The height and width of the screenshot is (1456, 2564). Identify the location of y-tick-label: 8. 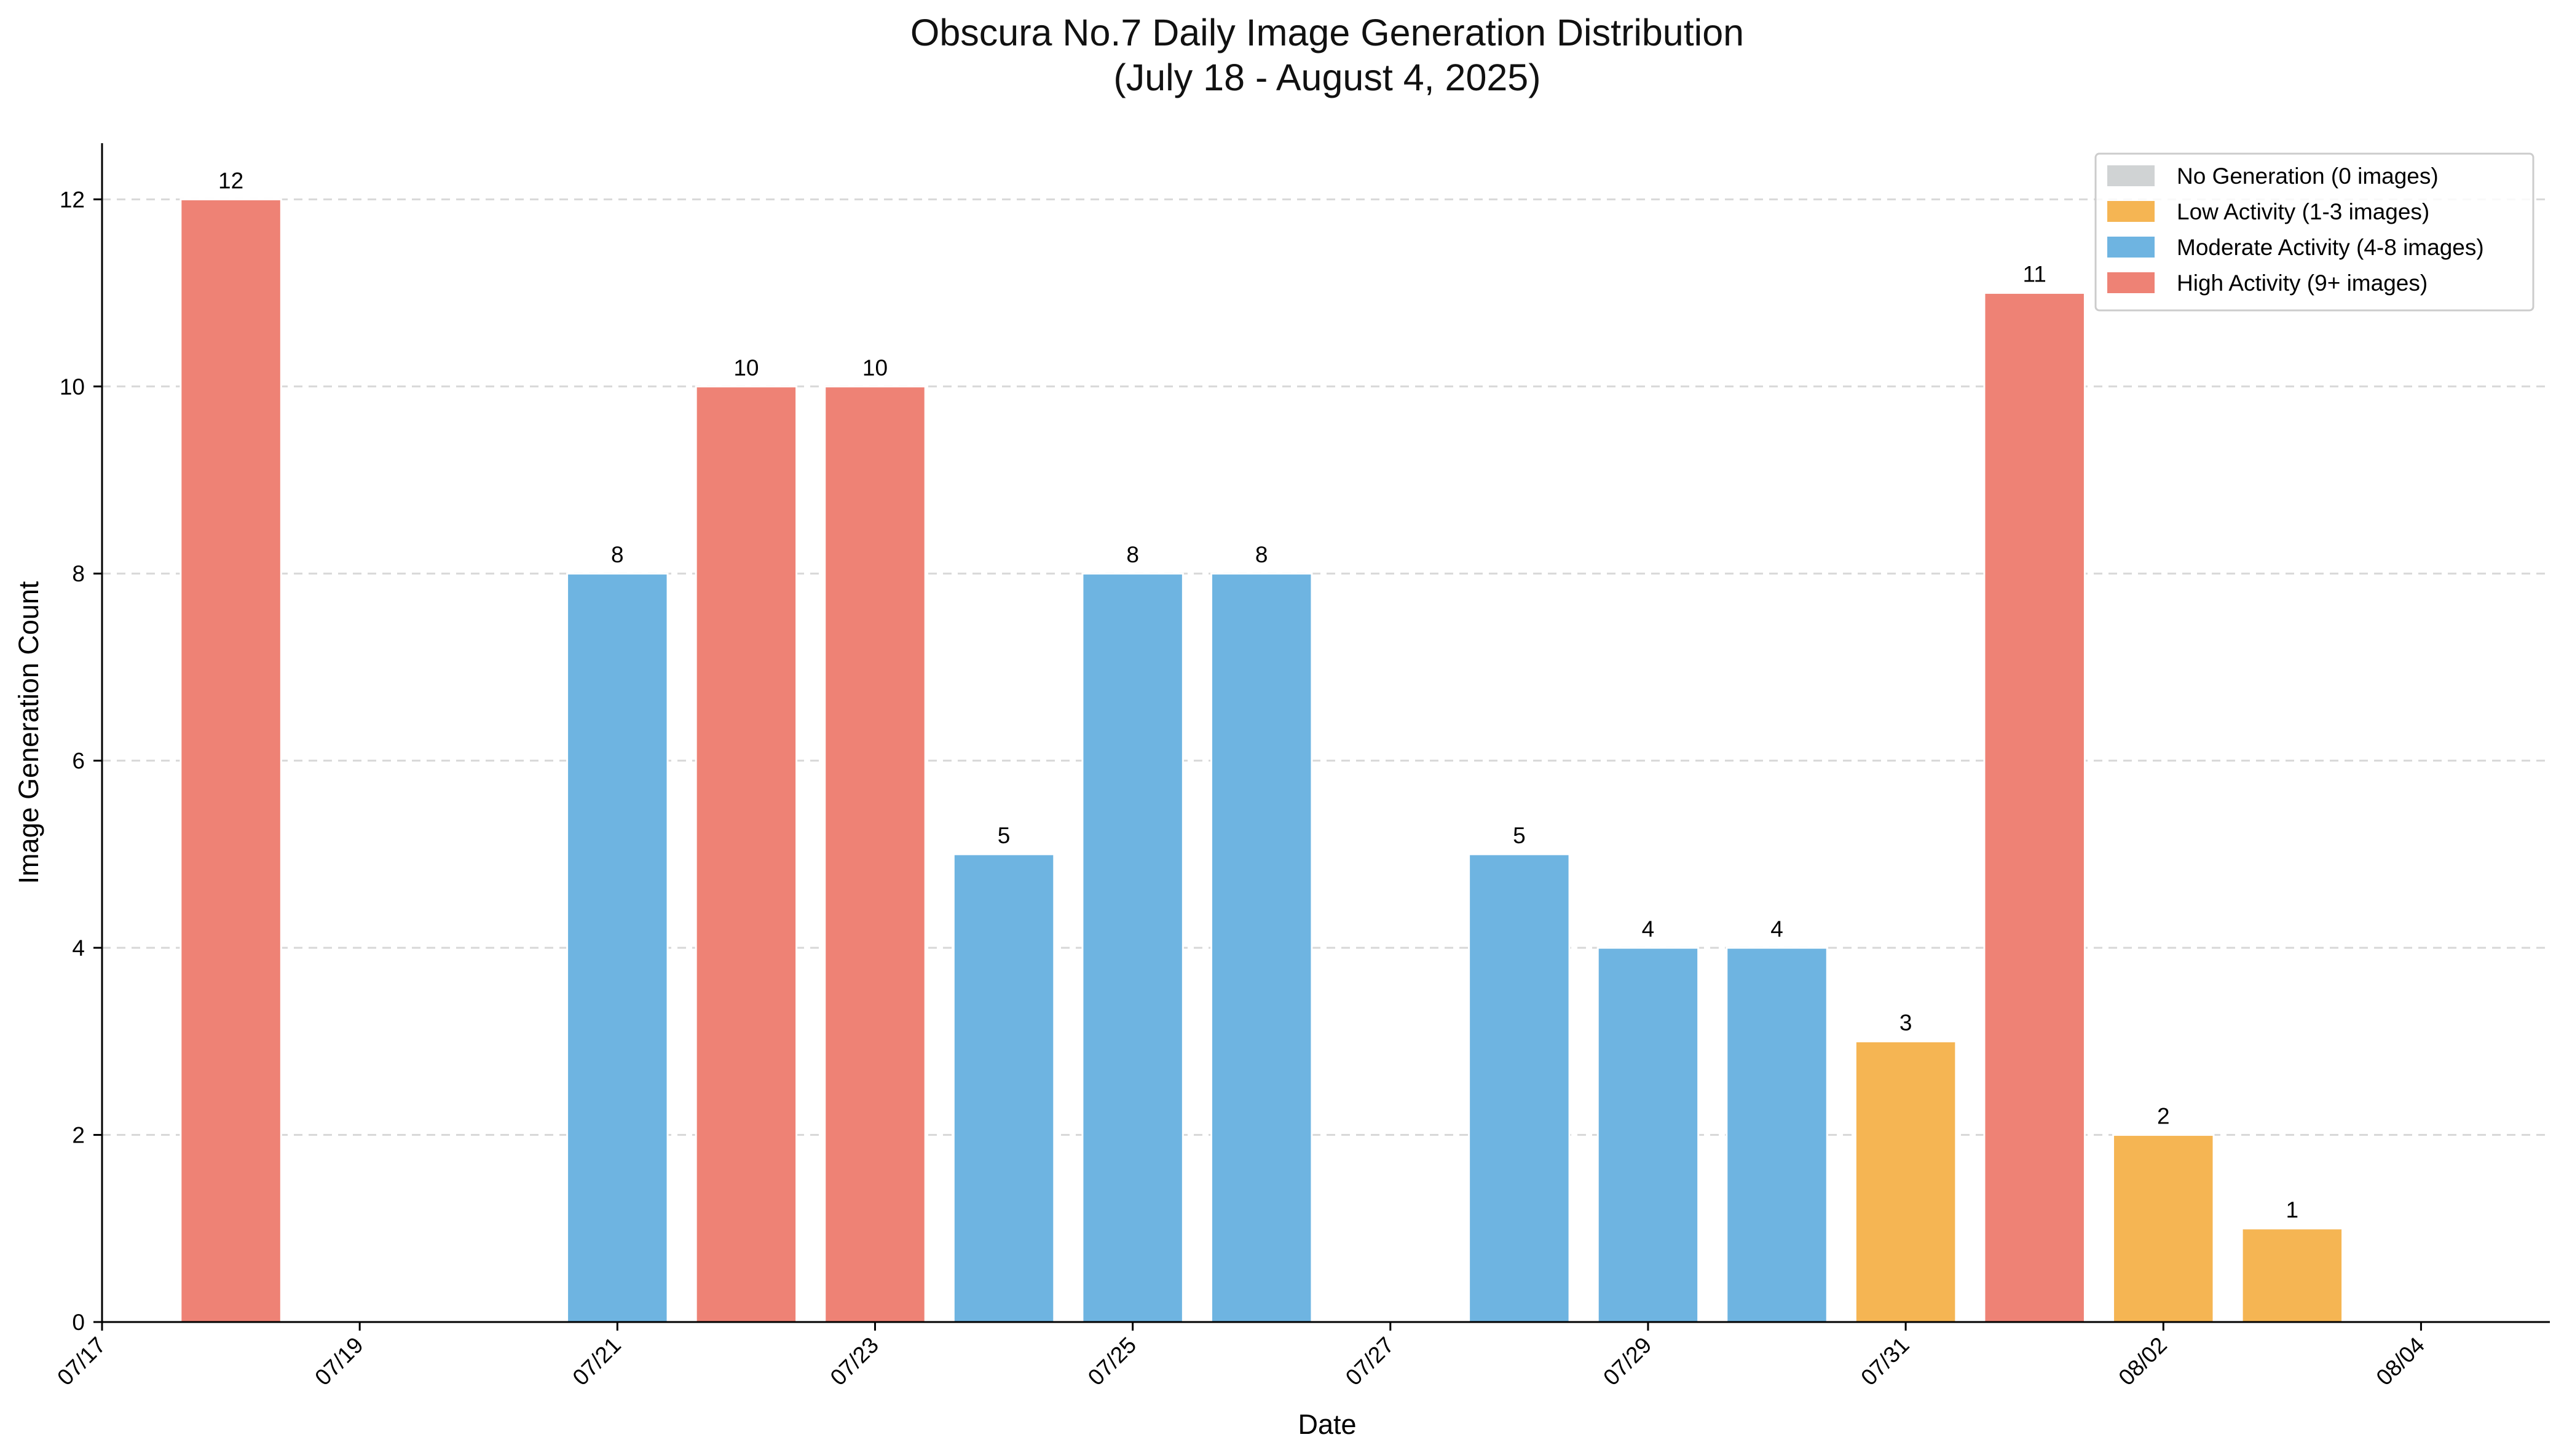
(78, 573).